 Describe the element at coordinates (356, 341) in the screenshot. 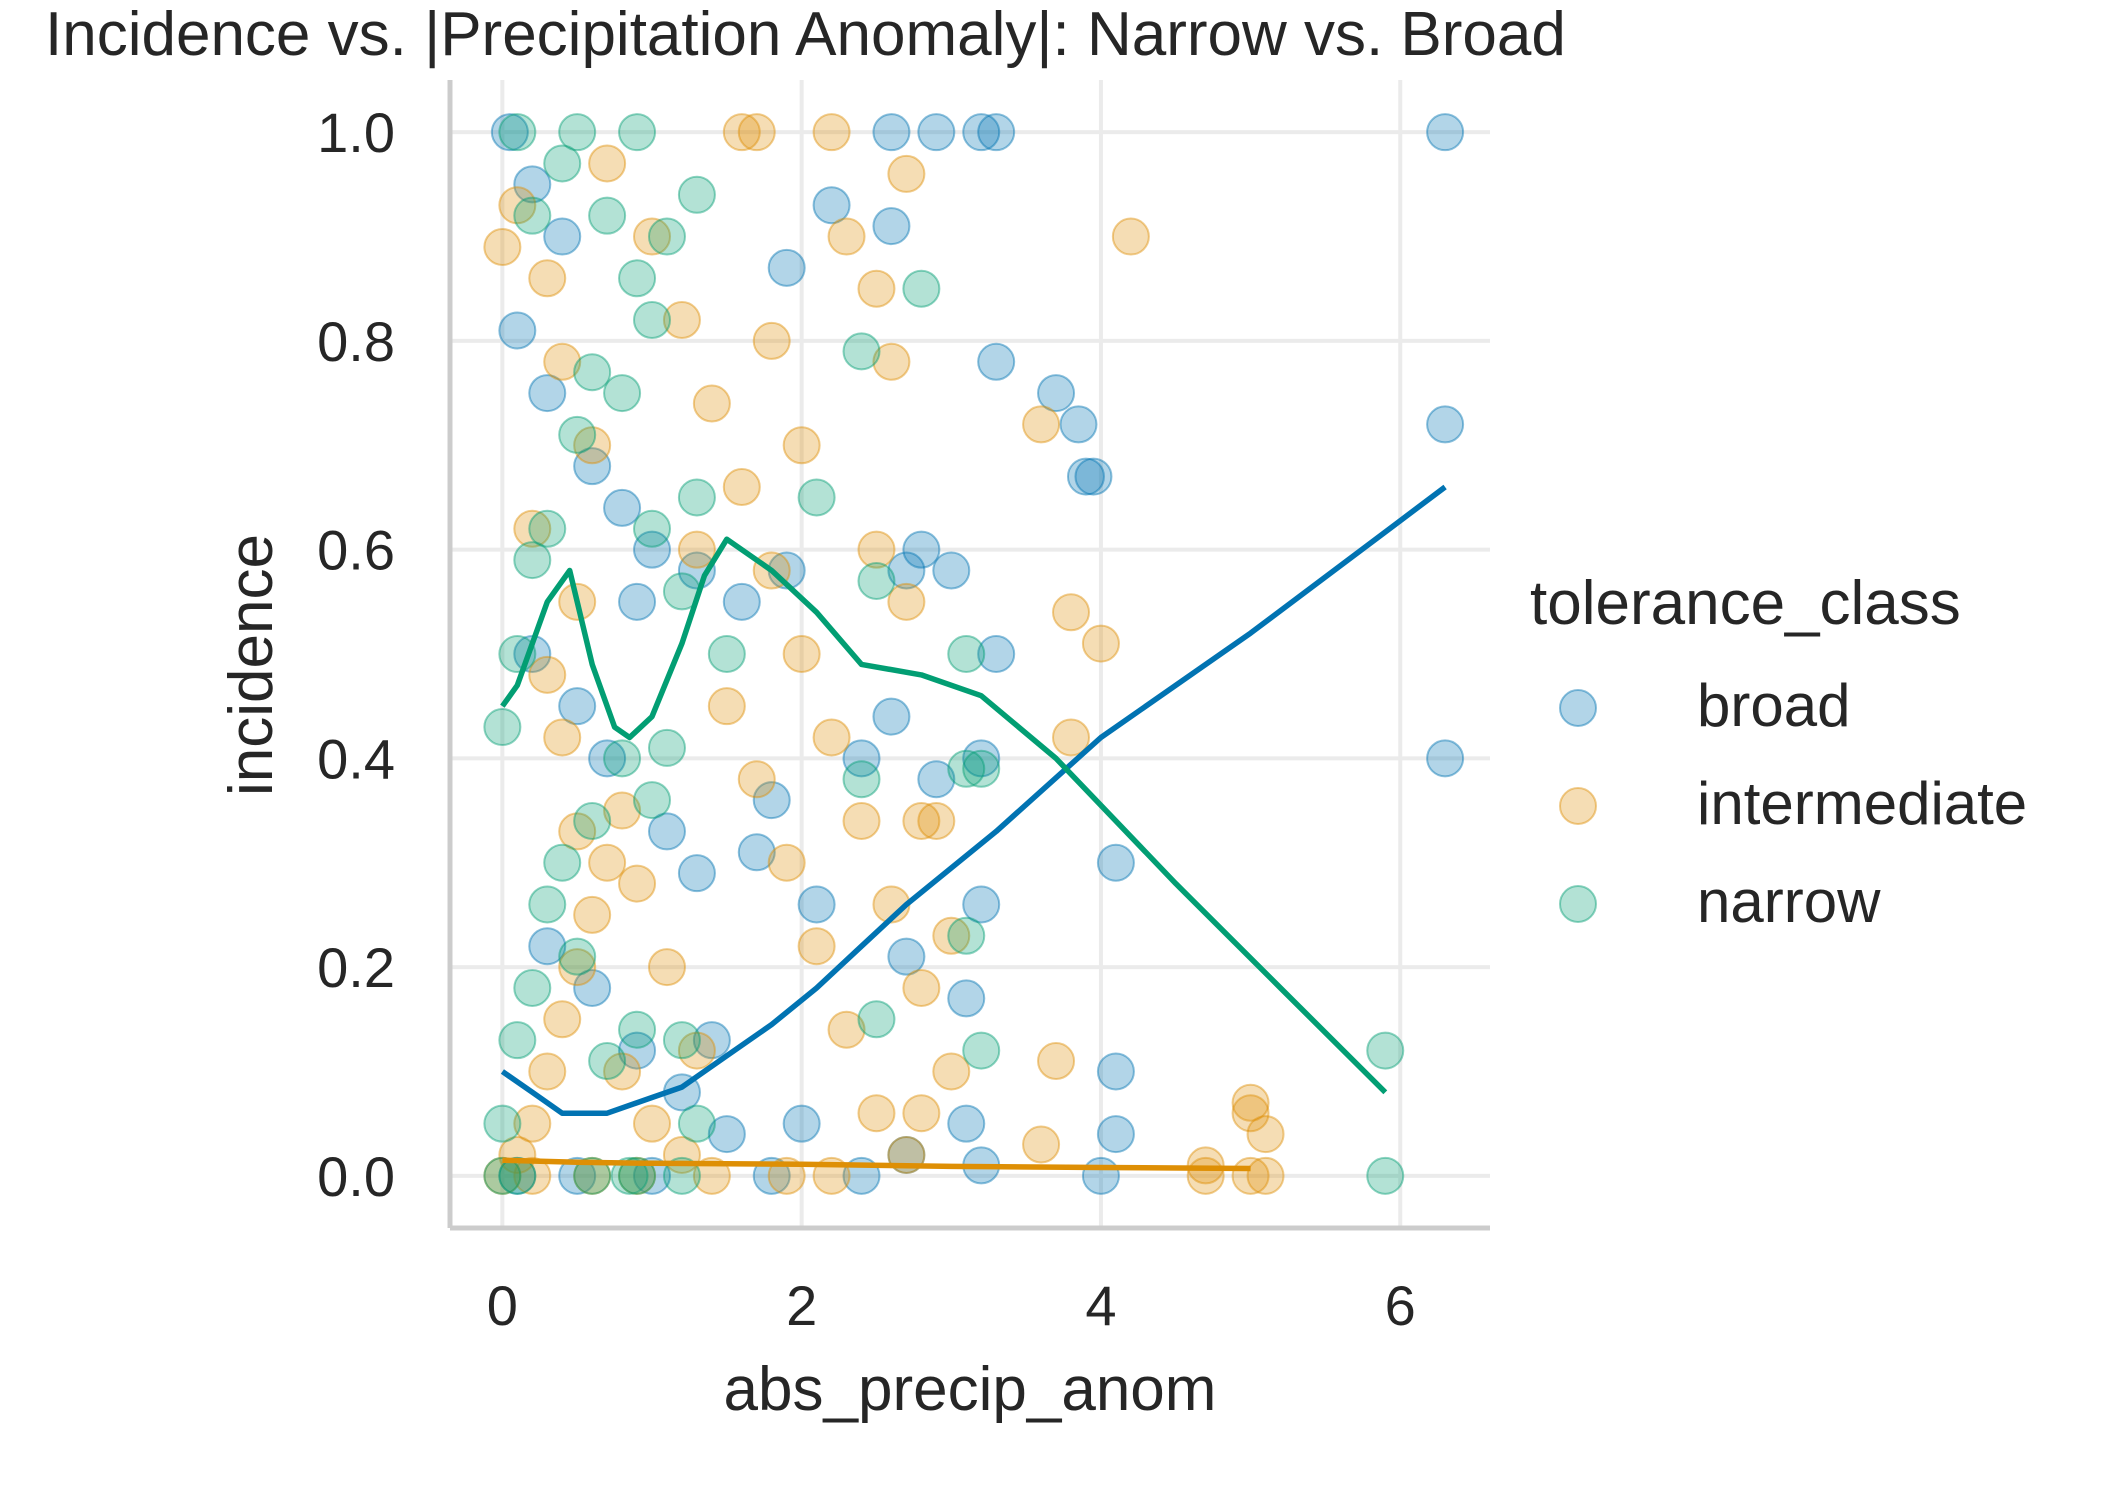

I see `y-tick-label: 0.8` at that location.